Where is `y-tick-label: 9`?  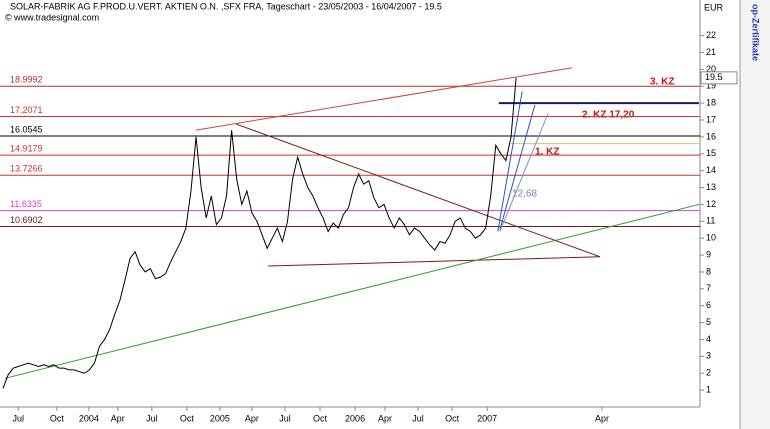 y-tick-label: 9 is located at coordinates (708, 254).